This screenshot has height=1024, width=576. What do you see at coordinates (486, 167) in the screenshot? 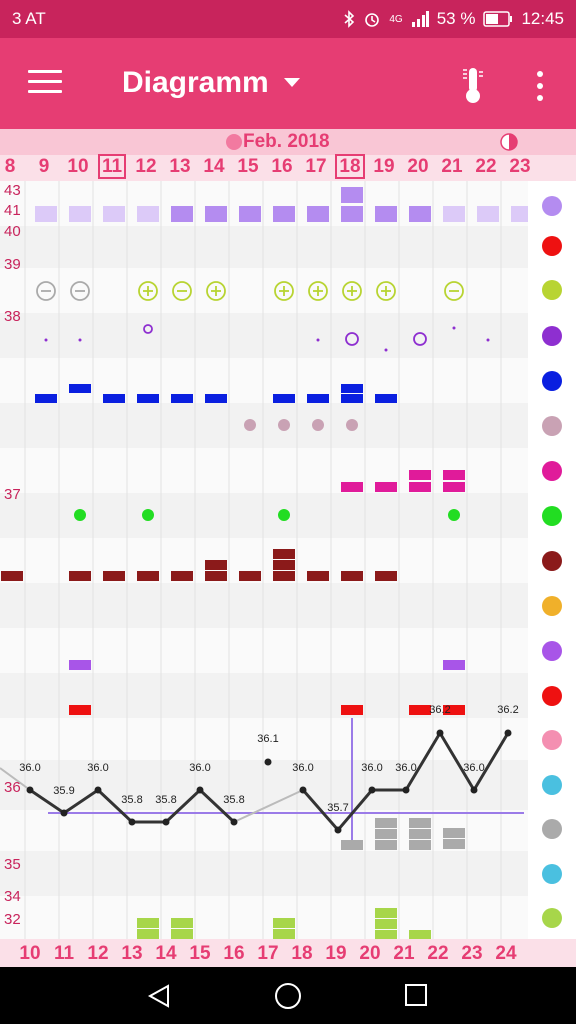
I see `day-header-22: 22` at bounding box center [486, 167].